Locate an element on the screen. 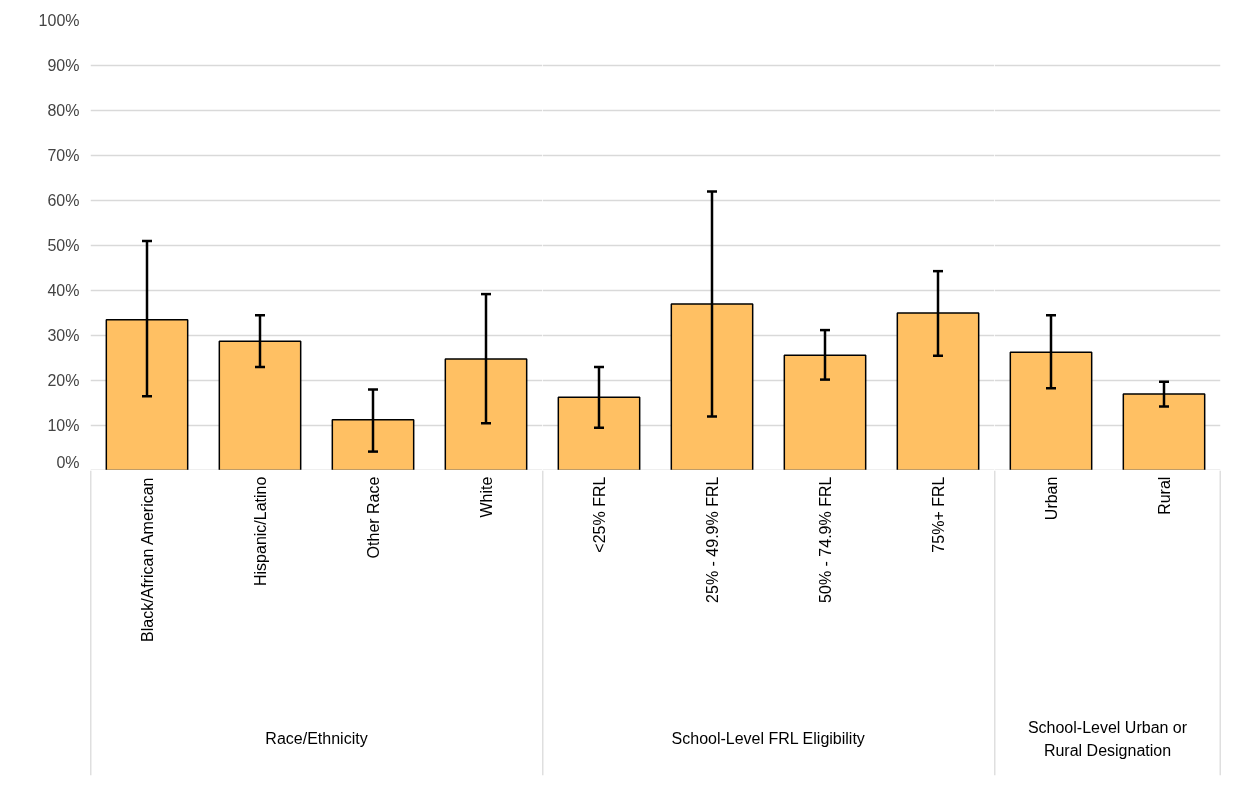 The width and height of the screenshot is (1250, 785). x-axis-title: School-Level FRL Eligibility is located at coordinates (768, 739).